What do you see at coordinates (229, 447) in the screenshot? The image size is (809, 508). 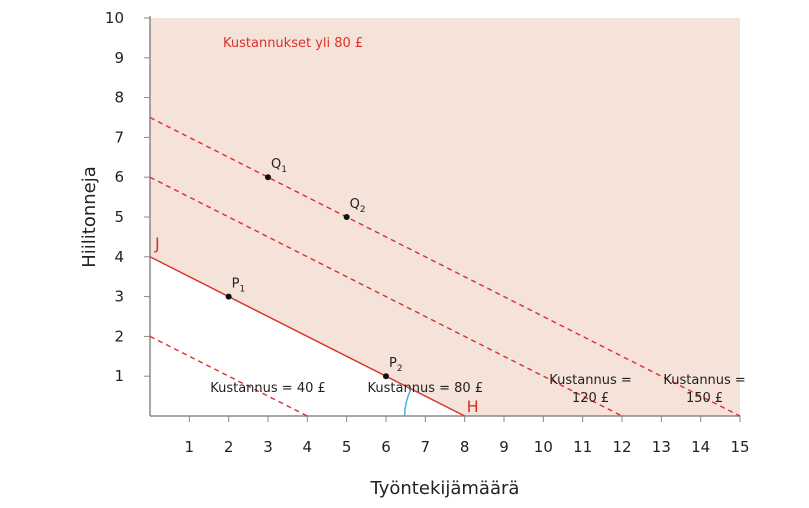 I see `x-tick-label: 2` at bounding box center [229, 447].